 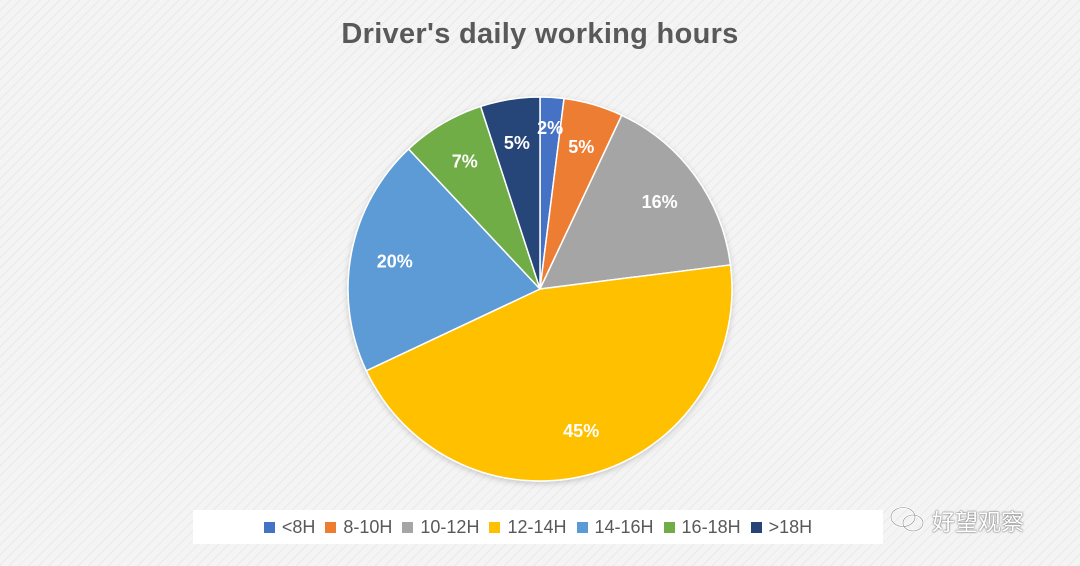 What do you see at coordinates (624, 526) in the screenshot?
I see `legend-label: 14-16H` at bounding box center [624, 526].